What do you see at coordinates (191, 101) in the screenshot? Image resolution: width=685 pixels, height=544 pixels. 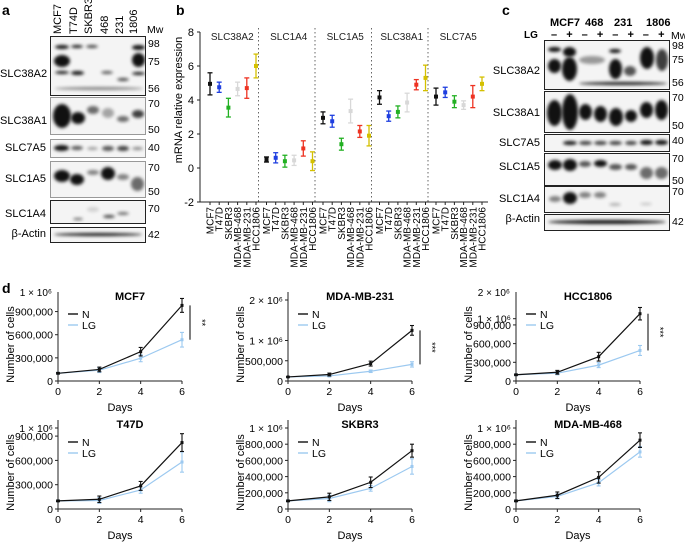 I see `y-tick-label: 4` at bounding box center [191, 101].